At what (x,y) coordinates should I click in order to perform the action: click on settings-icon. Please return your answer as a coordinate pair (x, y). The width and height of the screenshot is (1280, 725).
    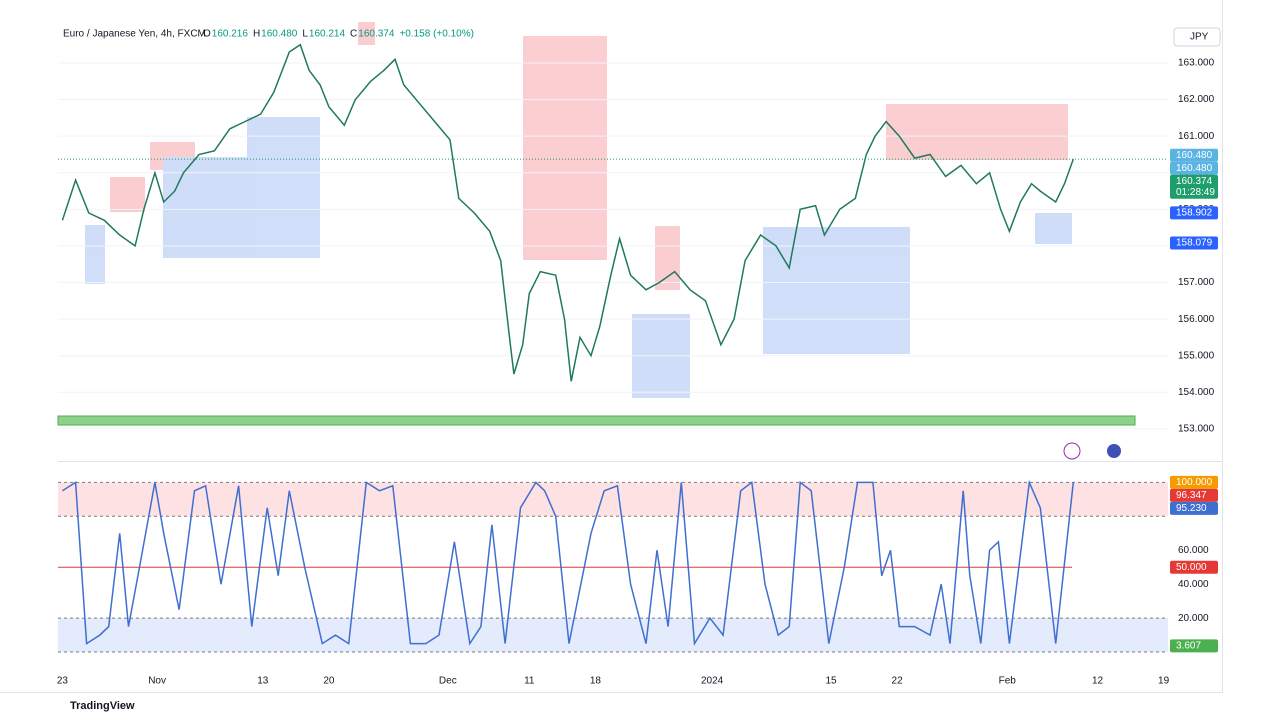
    Looking at the image, I should click on (1114, 451).